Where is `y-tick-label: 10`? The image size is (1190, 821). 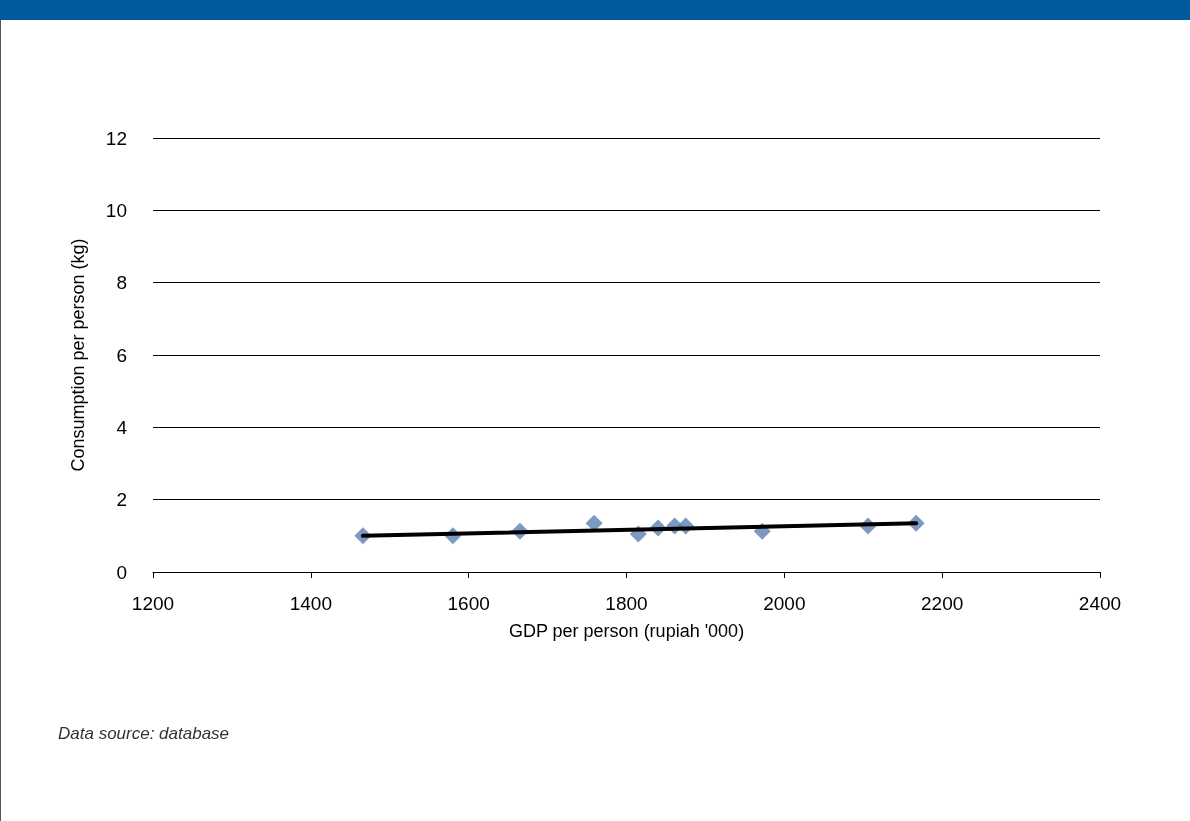
y-tick-label: 10 is located at coordinates (116, 210).